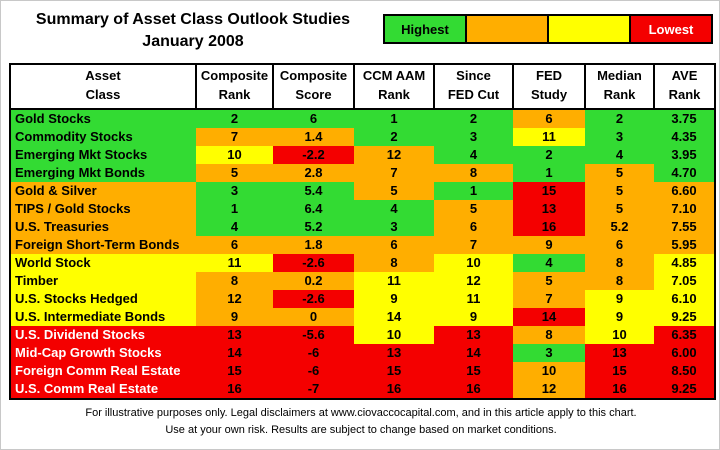  What do you see at coordinates (313, 389) in the screenshot?
I see `value-cell: -7` at bounding box center [313, 389].